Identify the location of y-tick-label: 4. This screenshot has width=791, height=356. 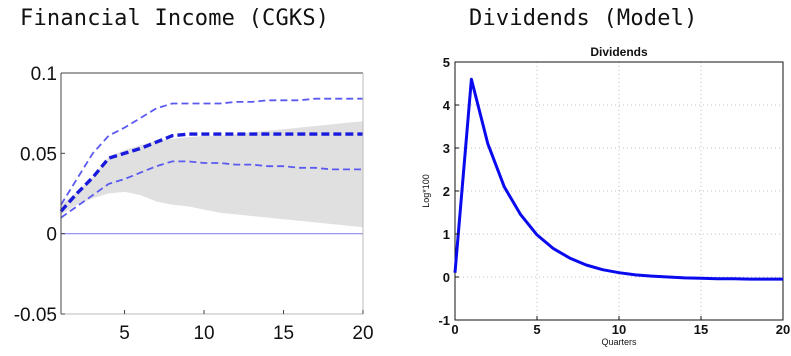
(447, 105).